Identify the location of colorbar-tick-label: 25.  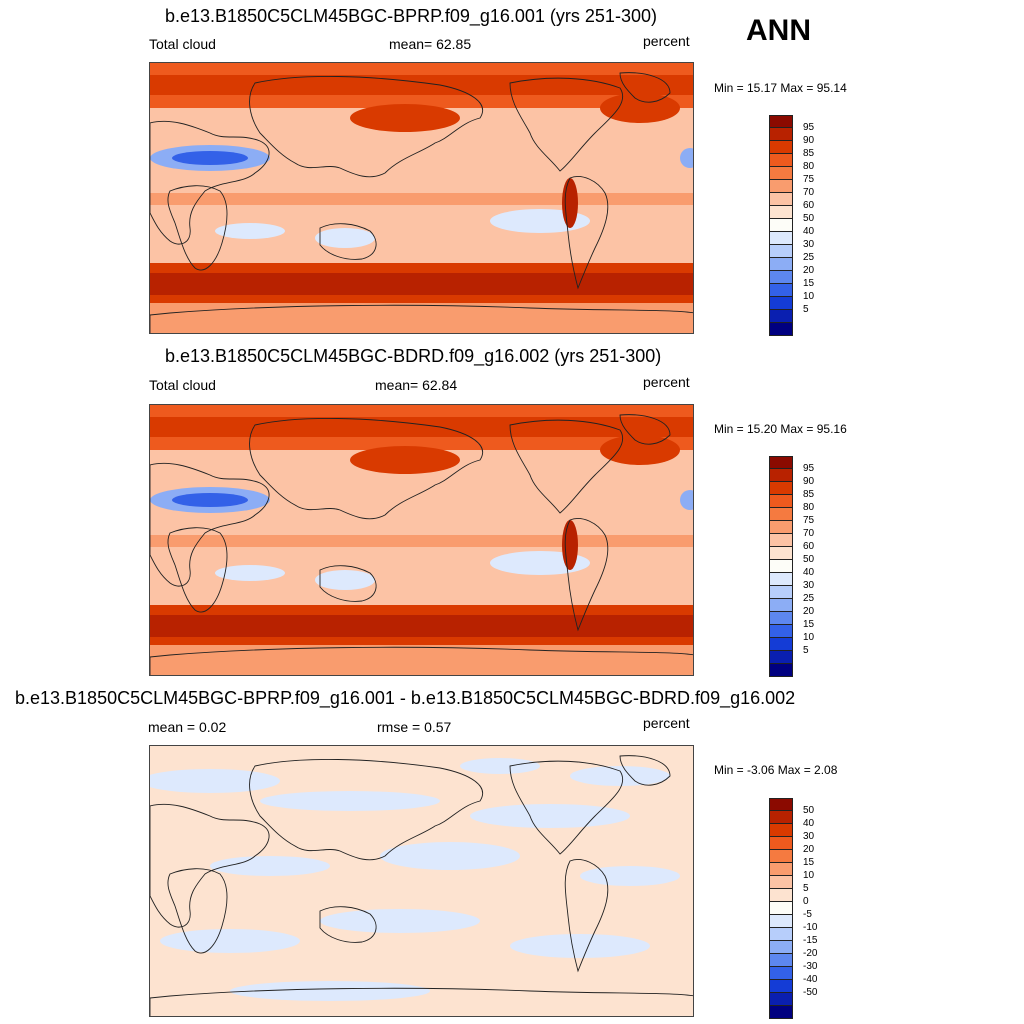
(809, 598).